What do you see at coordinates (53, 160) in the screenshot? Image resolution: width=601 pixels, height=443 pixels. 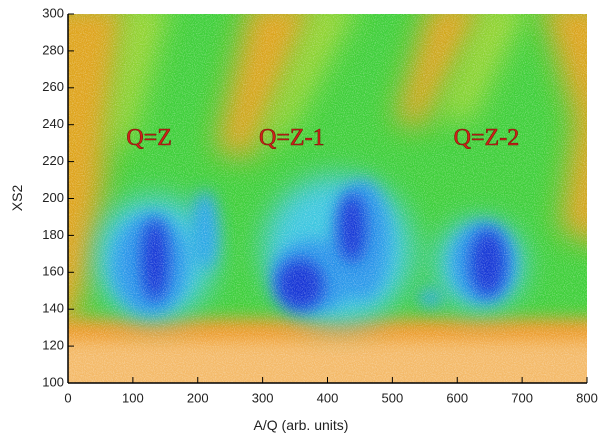 I see `y-tick-label: 220` at bounding box center [53, 160].